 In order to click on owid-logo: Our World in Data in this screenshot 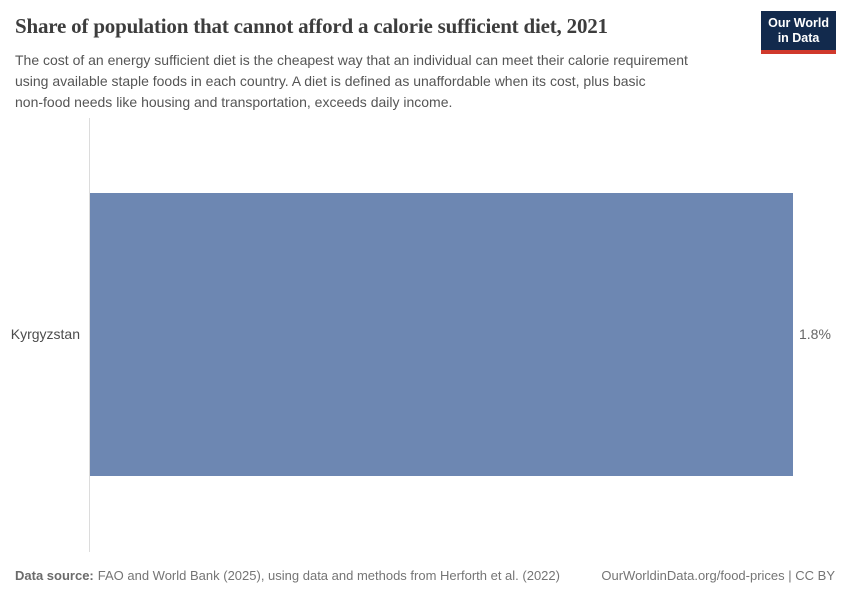, I will do `click(798, 32)`.